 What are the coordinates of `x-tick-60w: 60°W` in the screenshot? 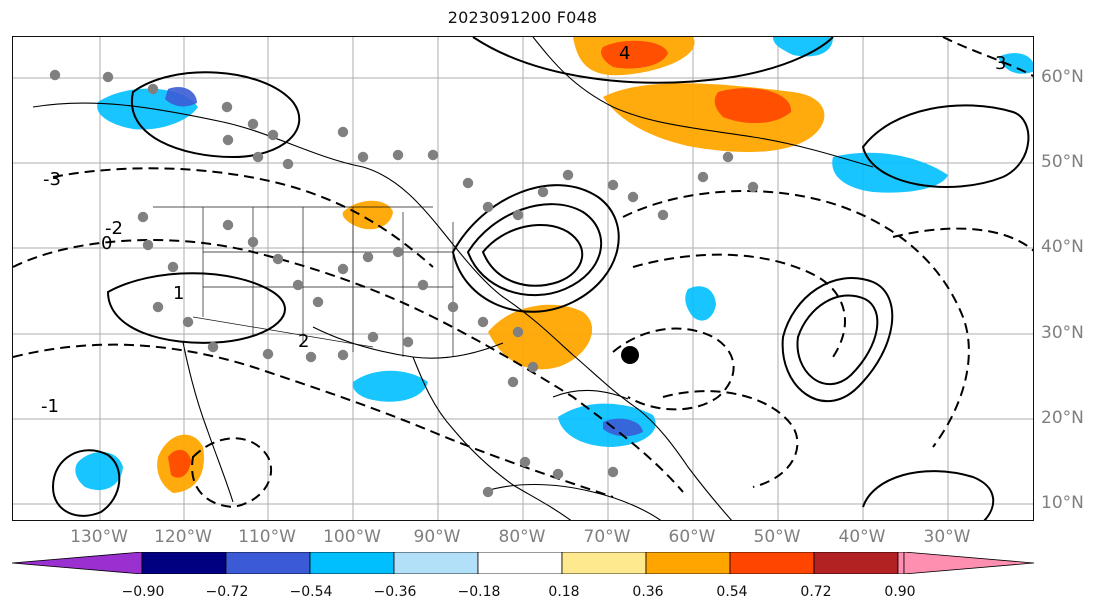 It's located at (692, 537).